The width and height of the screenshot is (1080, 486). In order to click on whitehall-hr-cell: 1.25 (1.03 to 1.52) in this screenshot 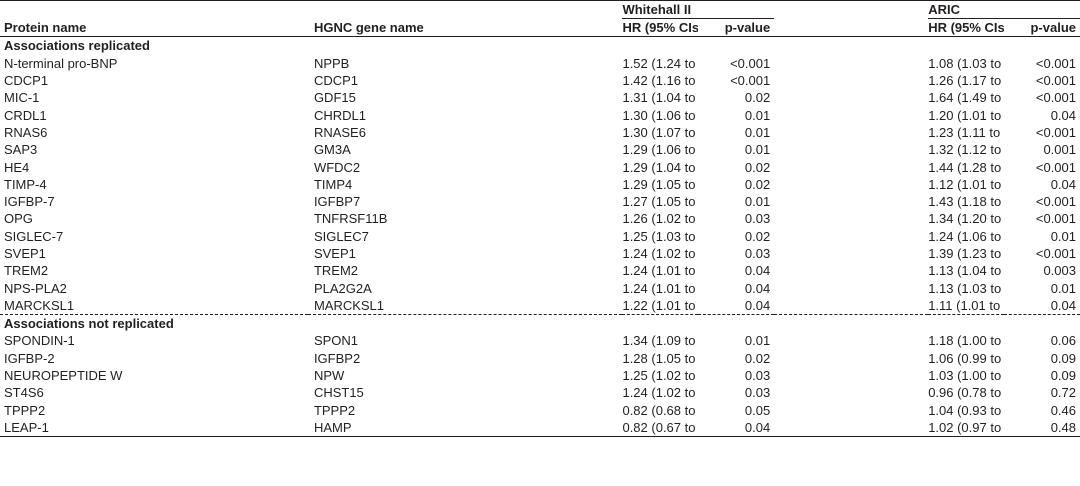, I will do `click(660, 236)`.